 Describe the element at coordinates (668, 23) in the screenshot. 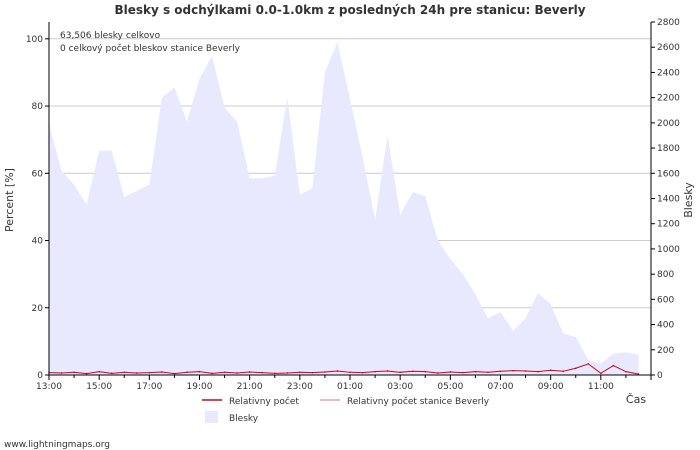

I see `right-tick-label: 2800` at that location.